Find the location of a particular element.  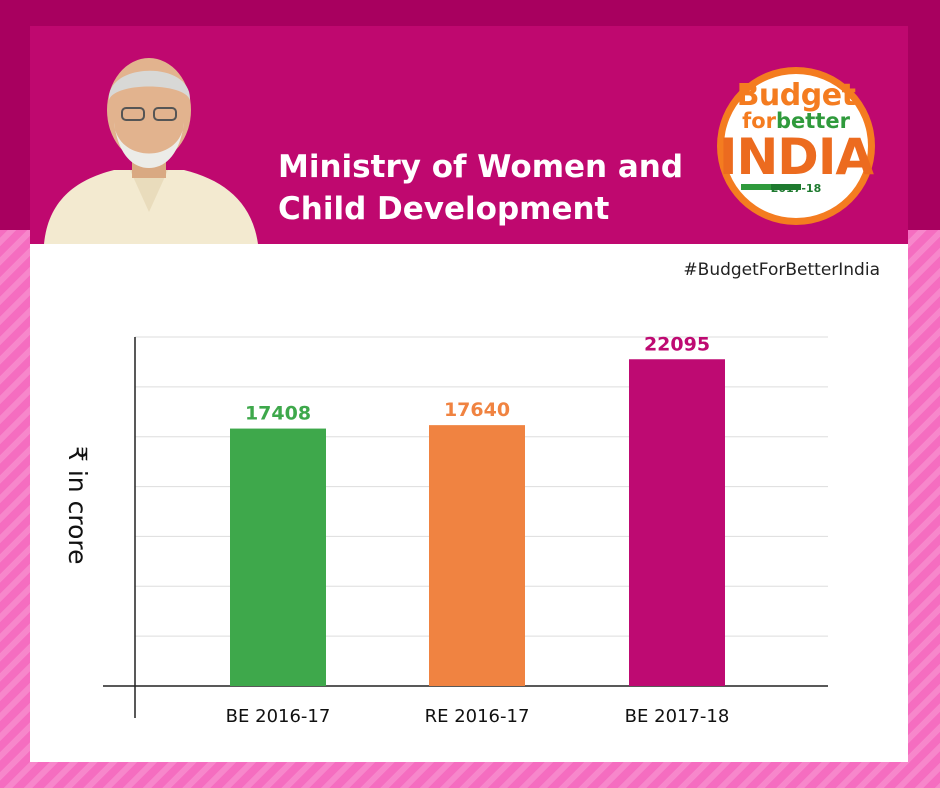

hashtag: #BudgetForBetterIndia is located at coordinates (781, 270).